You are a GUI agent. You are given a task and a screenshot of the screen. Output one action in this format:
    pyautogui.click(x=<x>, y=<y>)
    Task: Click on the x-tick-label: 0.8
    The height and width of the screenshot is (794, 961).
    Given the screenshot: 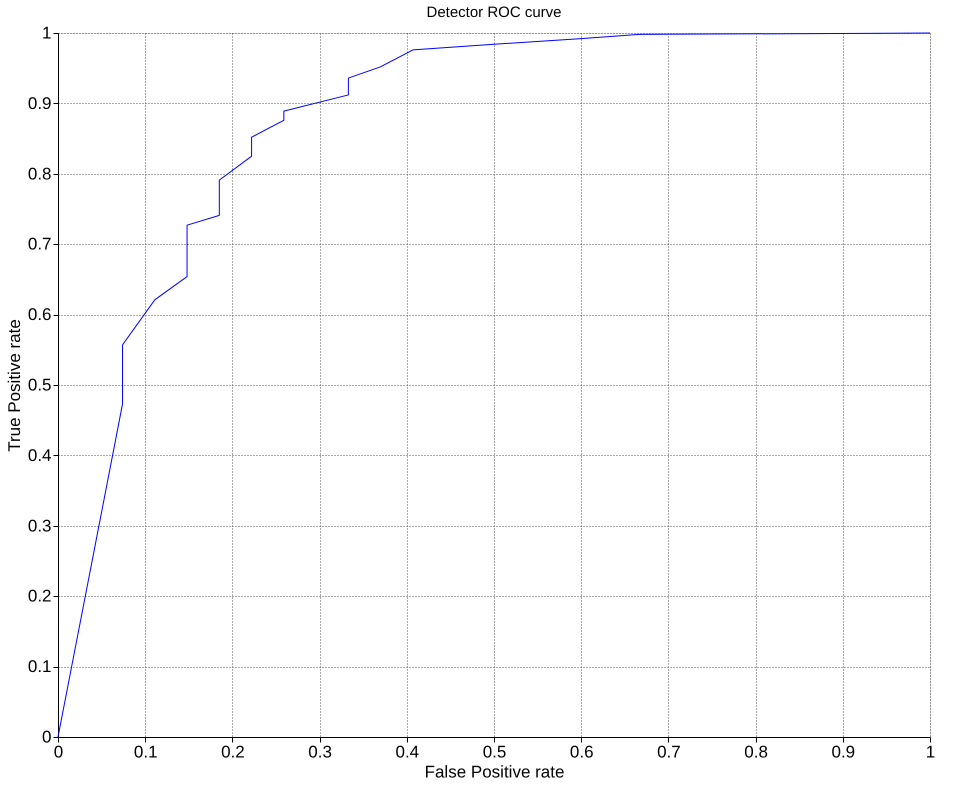 What is the action you would take?
    pyautogui.click(x=756, y=752)
    